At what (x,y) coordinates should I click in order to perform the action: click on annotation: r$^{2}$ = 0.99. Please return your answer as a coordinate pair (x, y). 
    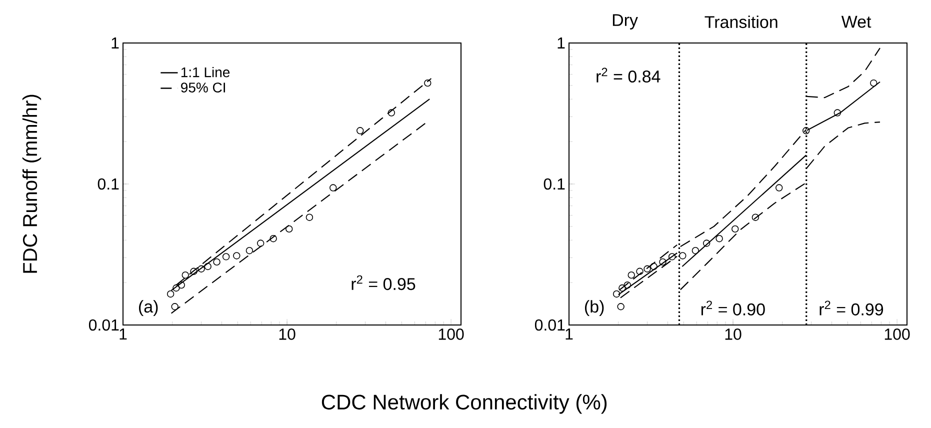
    Looking at the image, I should click on (852, 308).